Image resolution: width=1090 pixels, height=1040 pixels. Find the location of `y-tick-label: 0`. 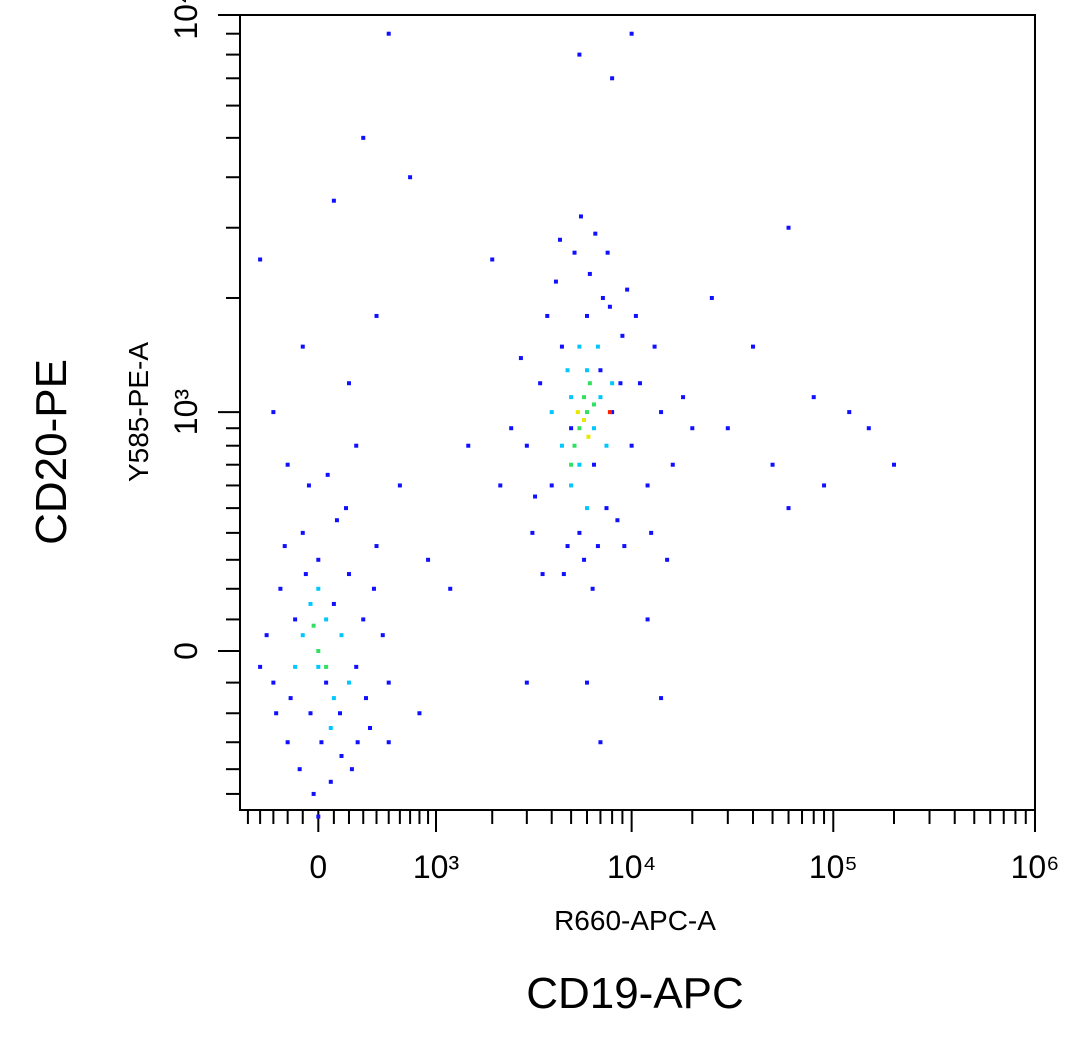

y-tick-label: 0 is located at coordinates (186, 651).